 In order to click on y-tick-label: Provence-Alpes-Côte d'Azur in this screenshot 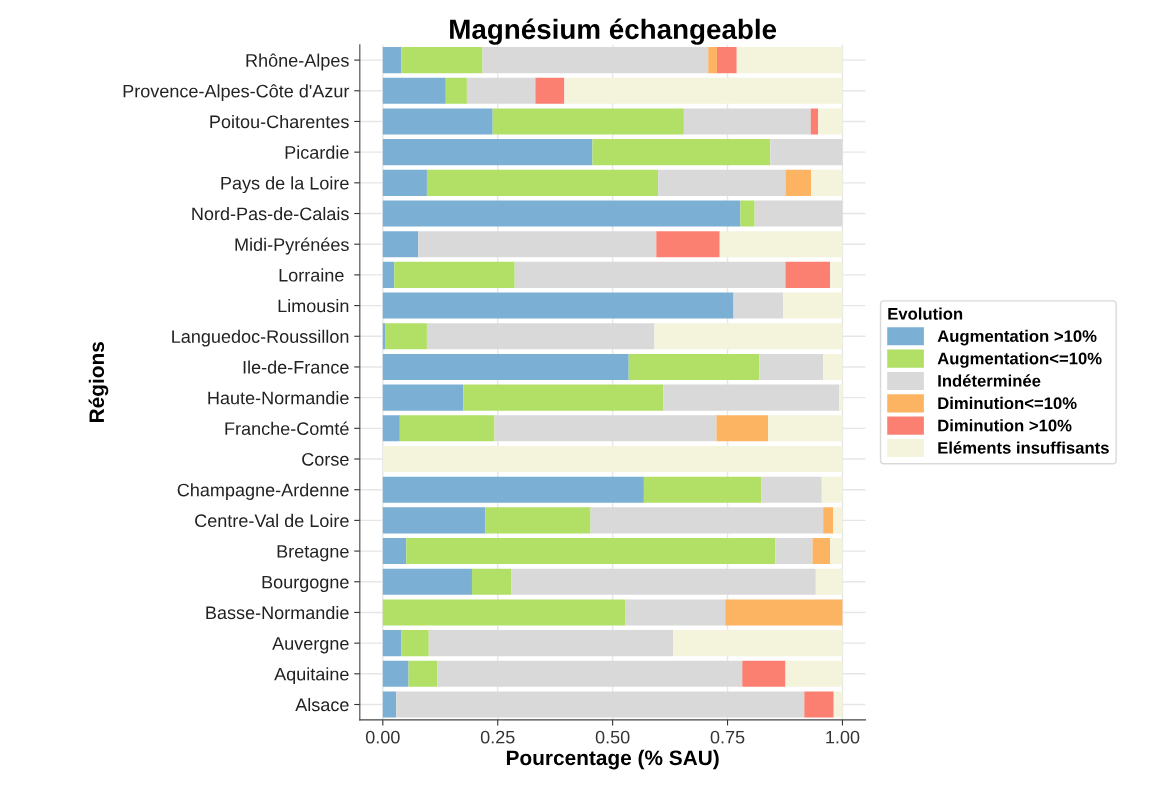, I will do `click(236, 93)`.